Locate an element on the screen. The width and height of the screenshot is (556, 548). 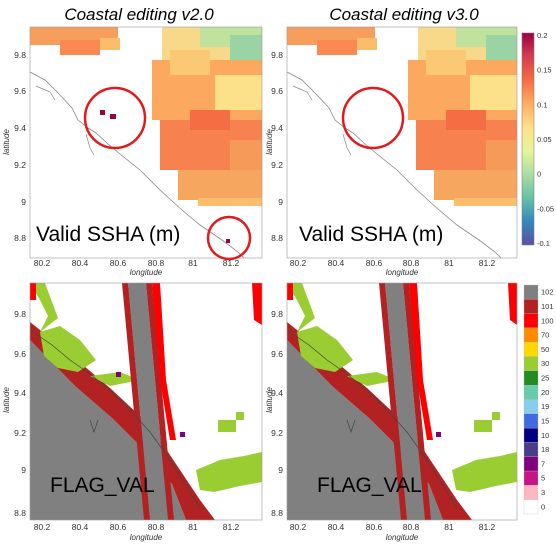
legend-label: 100 is located at coordinates (547, 320).